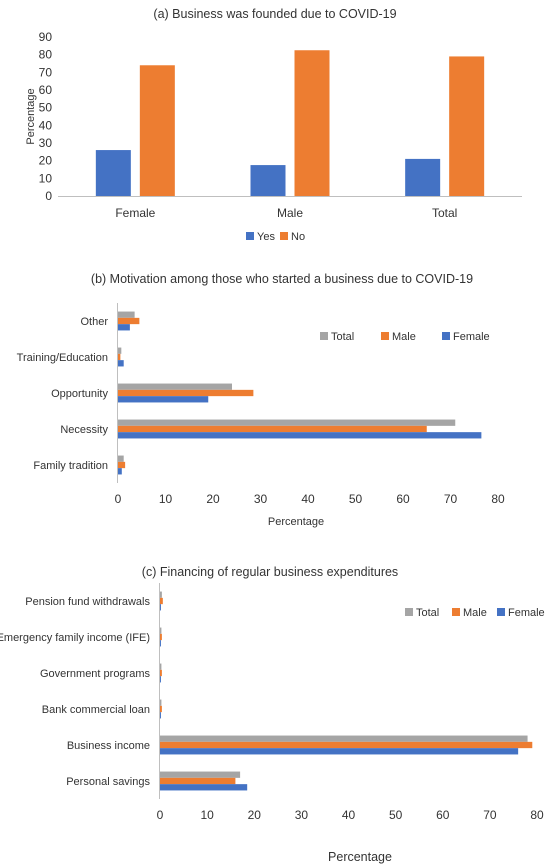 The height and width of the screenshot is (867, 550). I want to click on bar-female-government-programs, so click(160, 679).